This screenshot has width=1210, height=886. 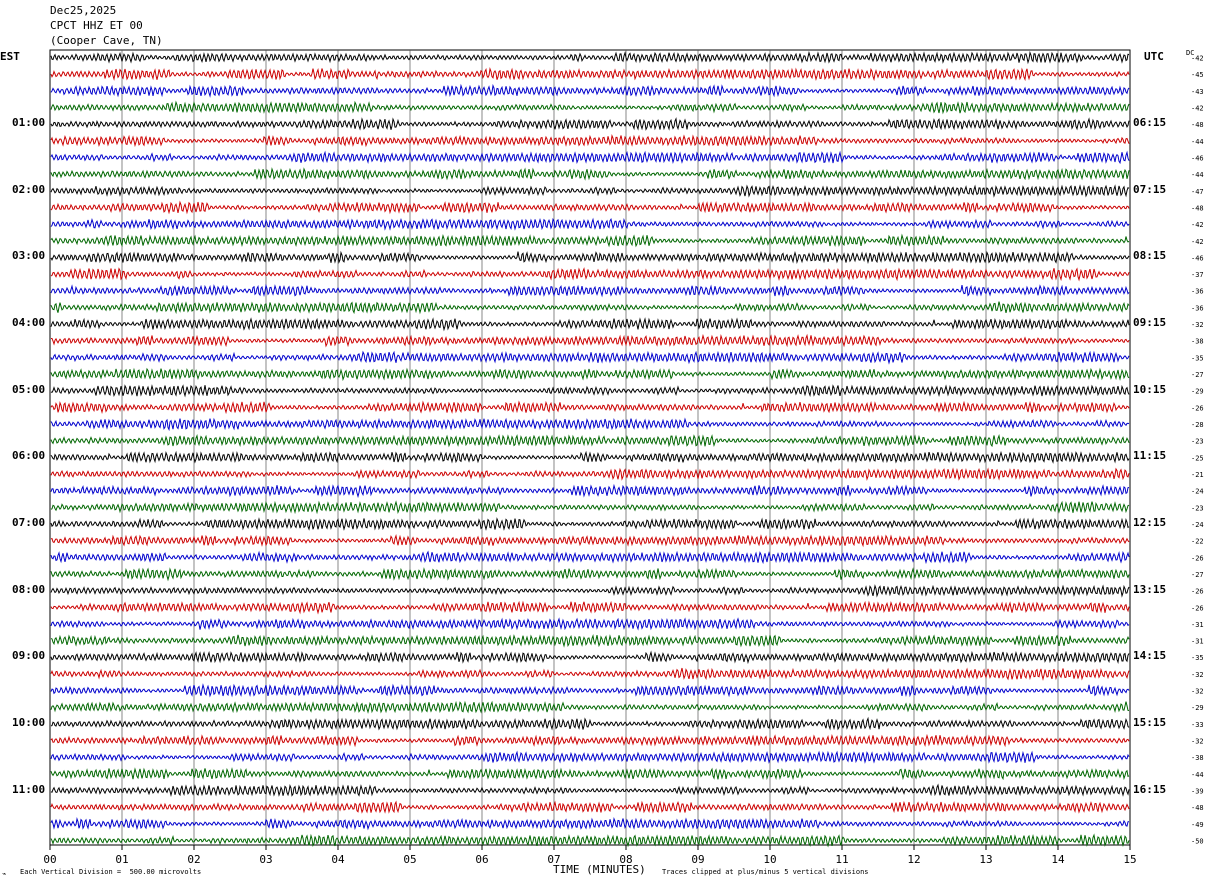 I want to click on dc-offset-label: -37, so click(x=1197, y=275).